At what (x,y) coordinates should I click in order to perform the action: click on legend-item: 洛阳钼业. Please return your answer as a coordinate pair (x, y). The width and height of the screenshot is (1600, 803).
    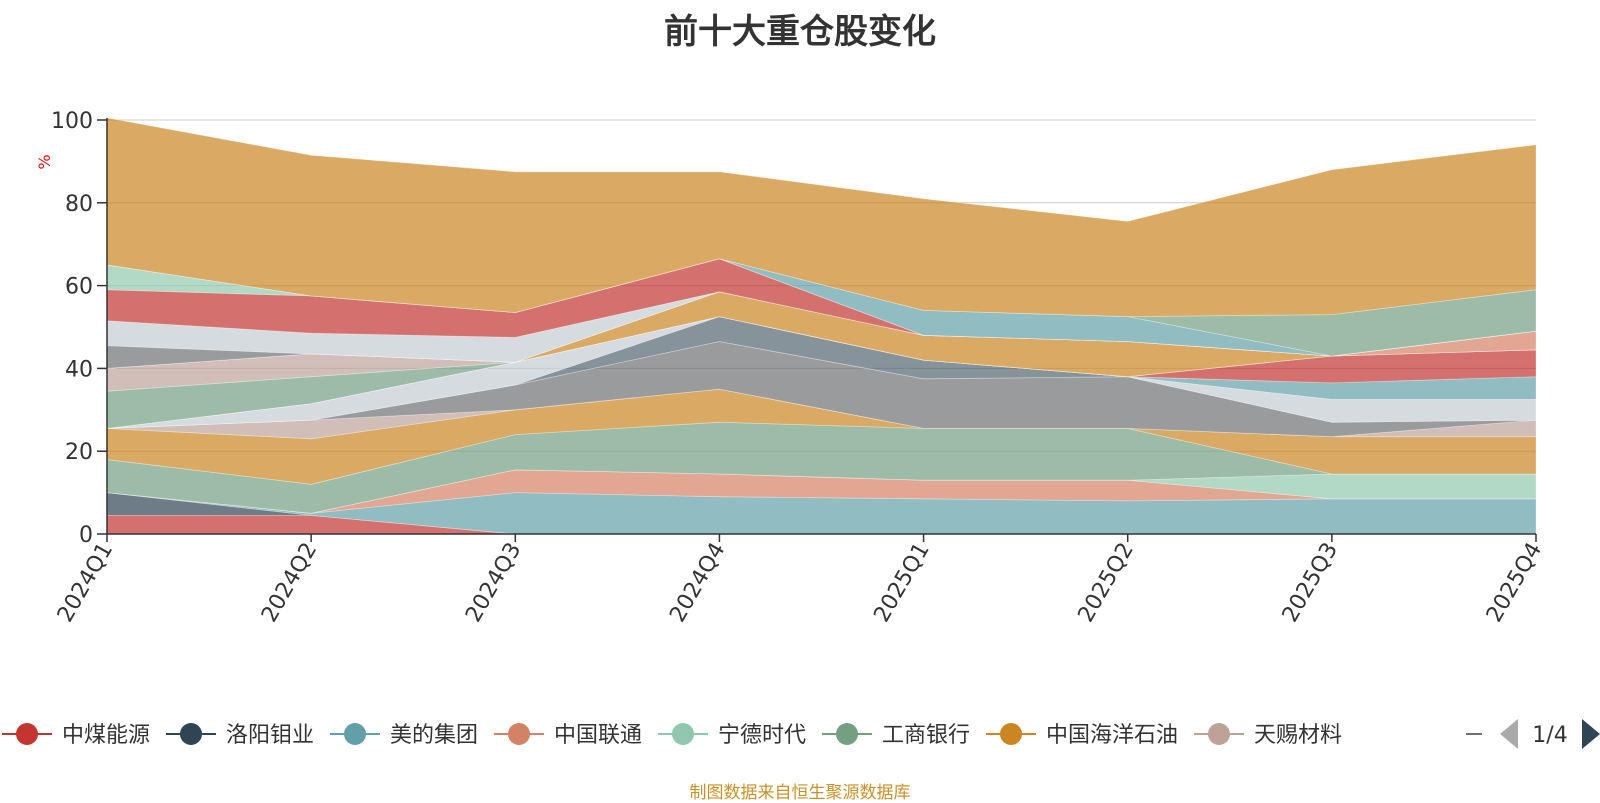
    Looking at the image, I should click on (240, 735).